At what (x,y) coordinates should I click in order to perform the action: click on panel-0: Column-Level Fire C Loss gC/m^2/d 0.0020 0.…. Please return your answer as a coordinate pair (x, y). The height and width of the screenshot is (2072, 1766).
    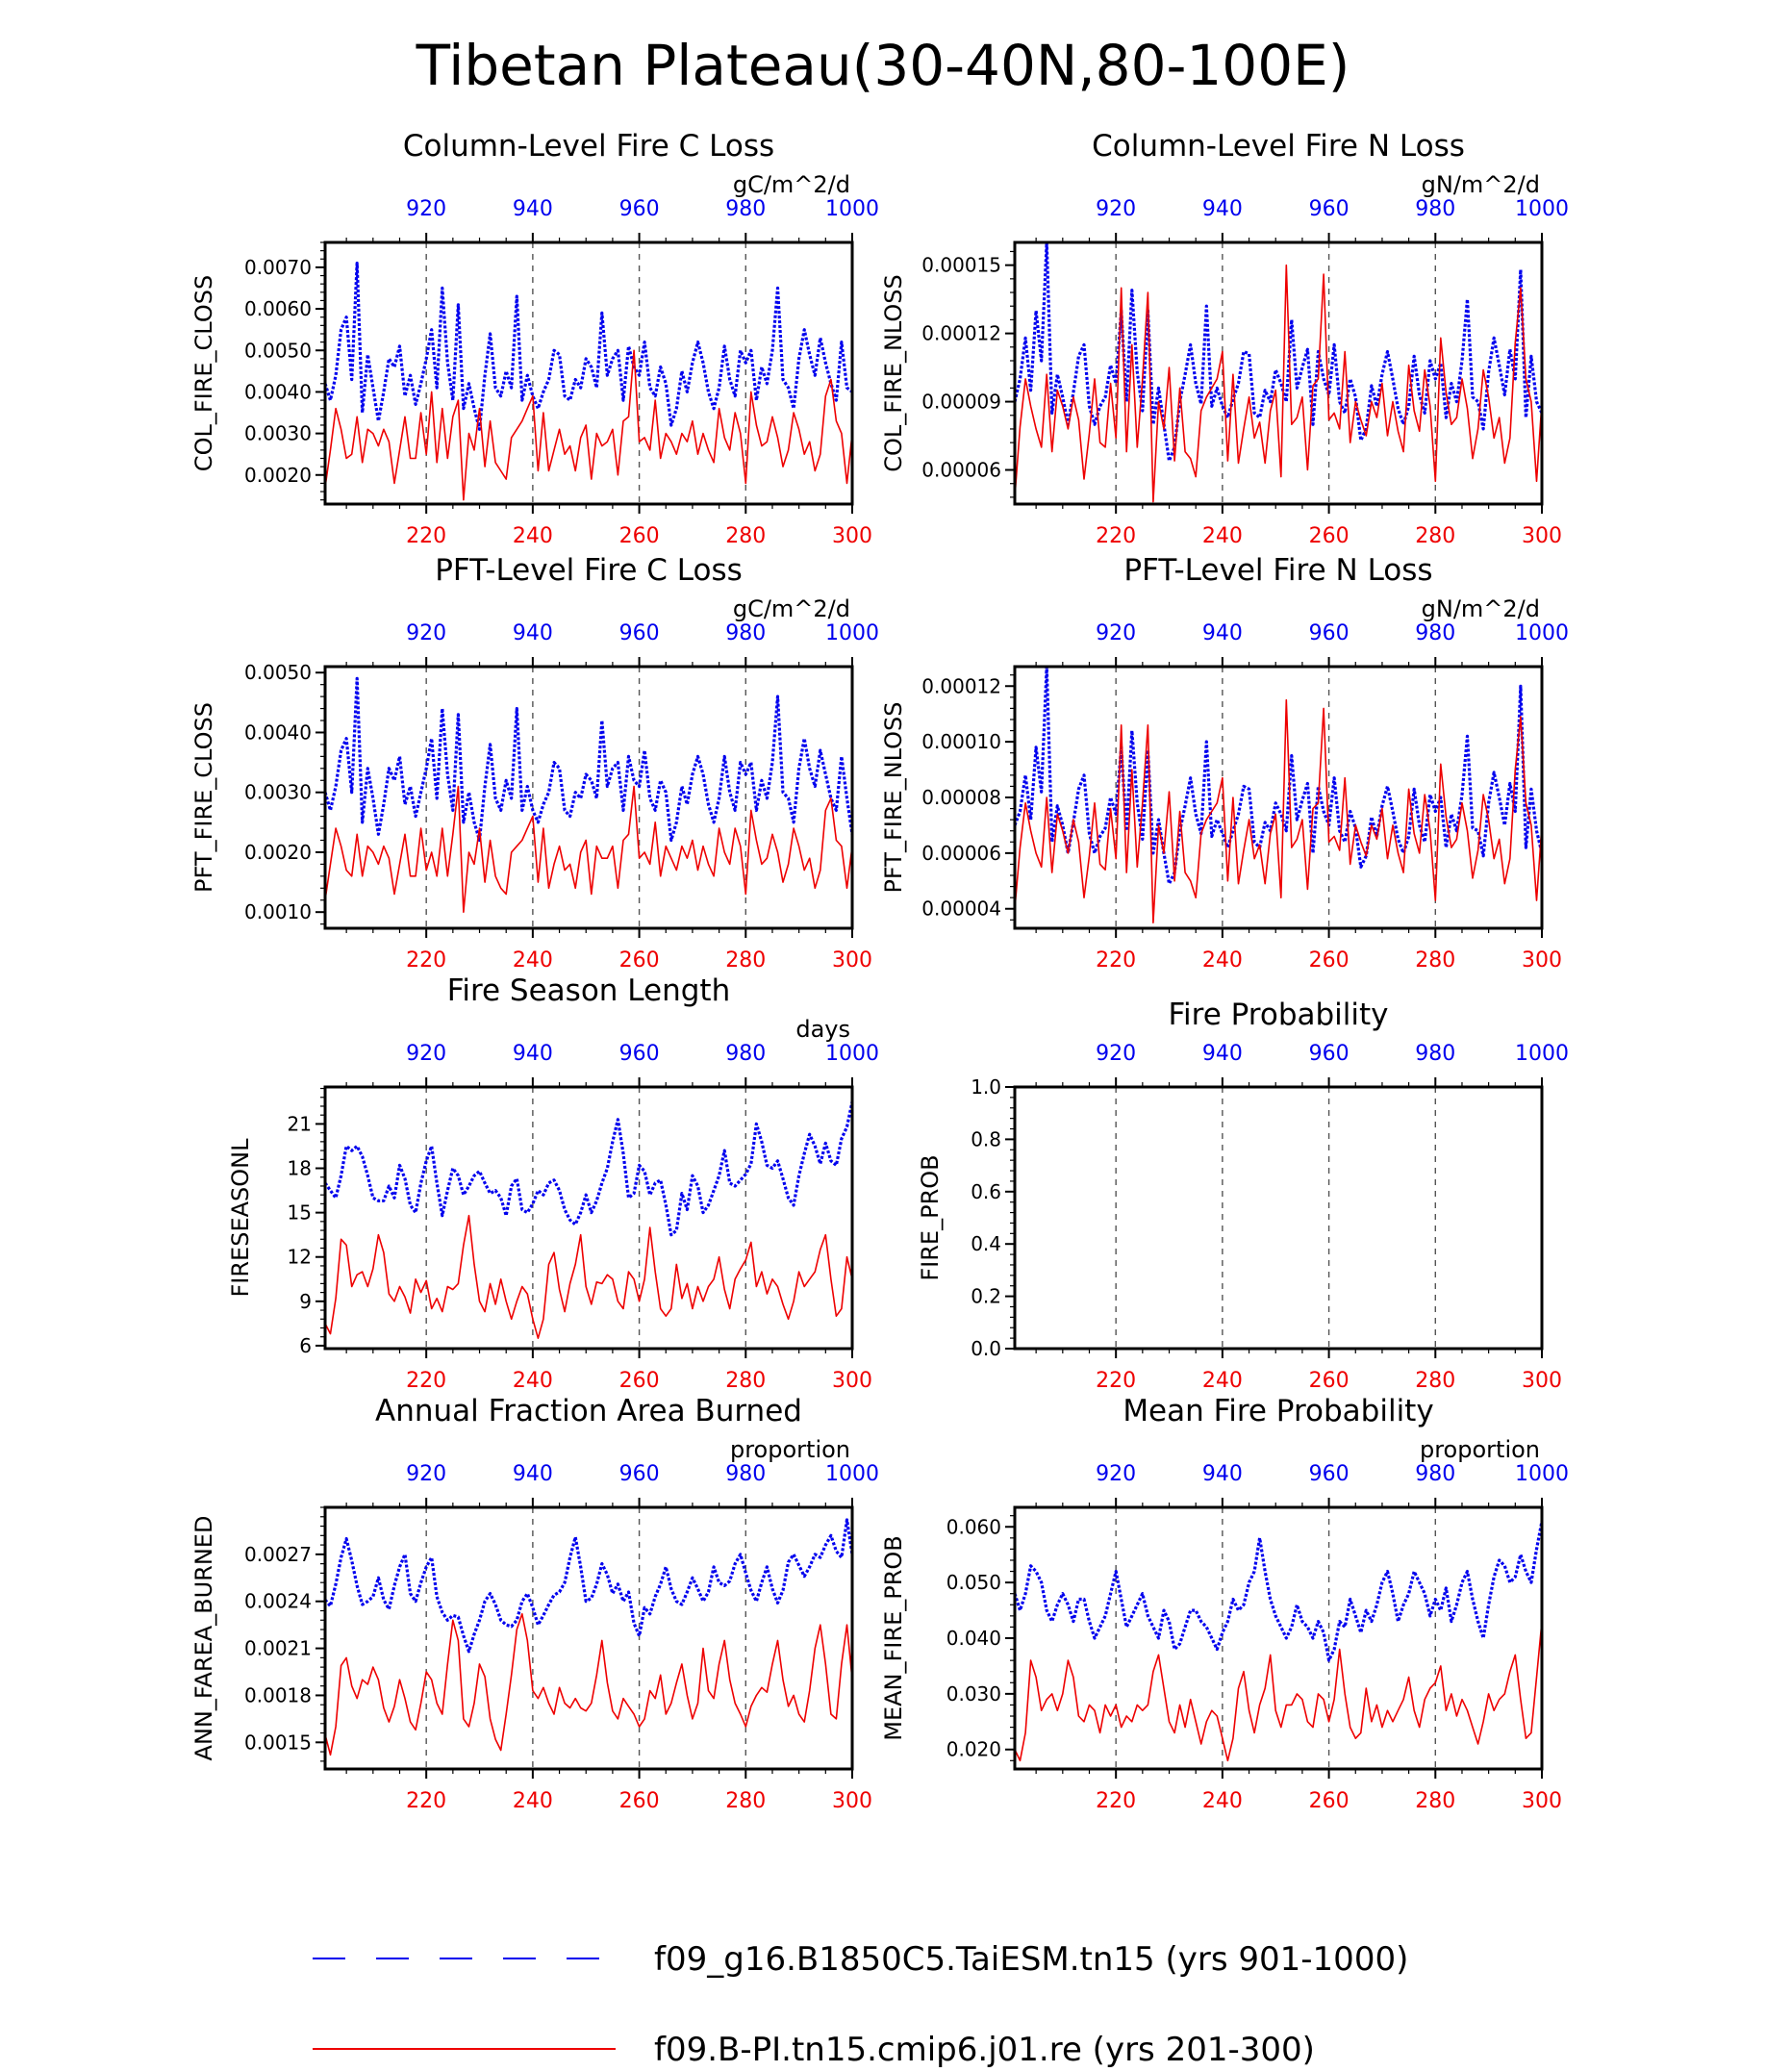
    Looking at the image, I should click on (534, 338).